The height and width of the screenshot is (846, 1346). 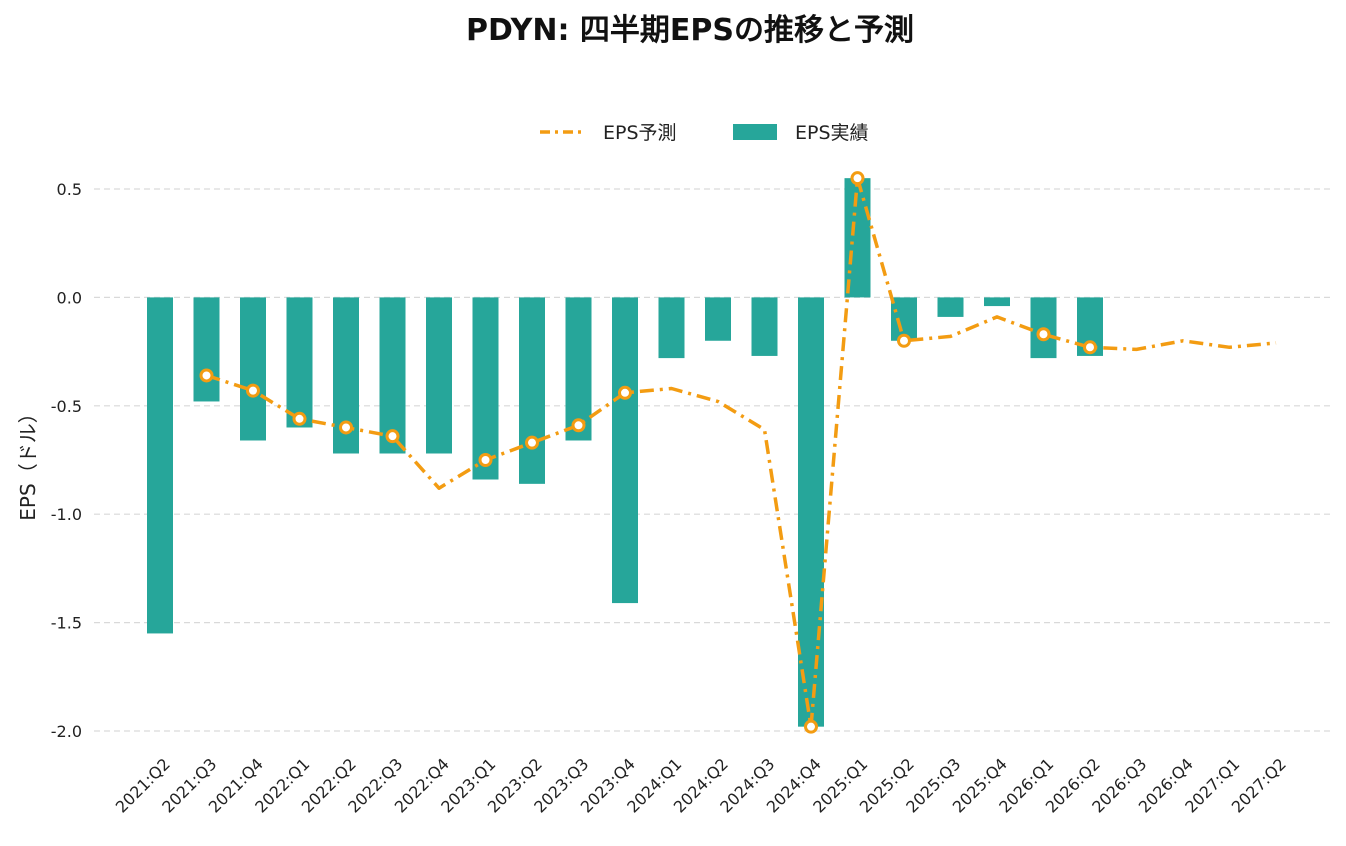 I want to click on legend: EPS予測 EPS実績, so click(x=704, y=133).